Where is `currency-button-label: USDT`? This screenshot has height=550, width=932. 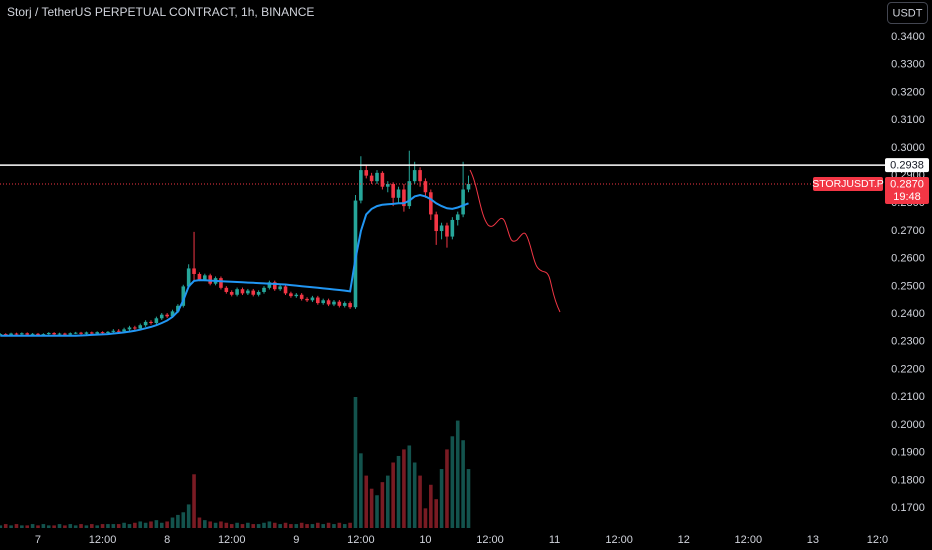
currency-button-label: USDT is located at coordinates (908, 13).